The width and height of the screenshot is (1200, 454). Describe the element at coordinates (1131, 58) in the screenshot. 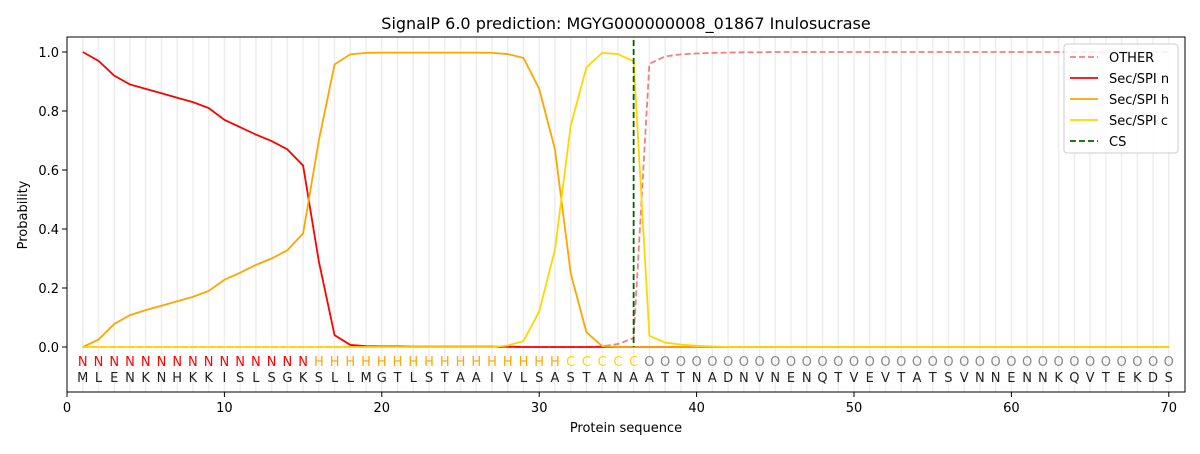

I see `legend-label: OTHER` at that location.